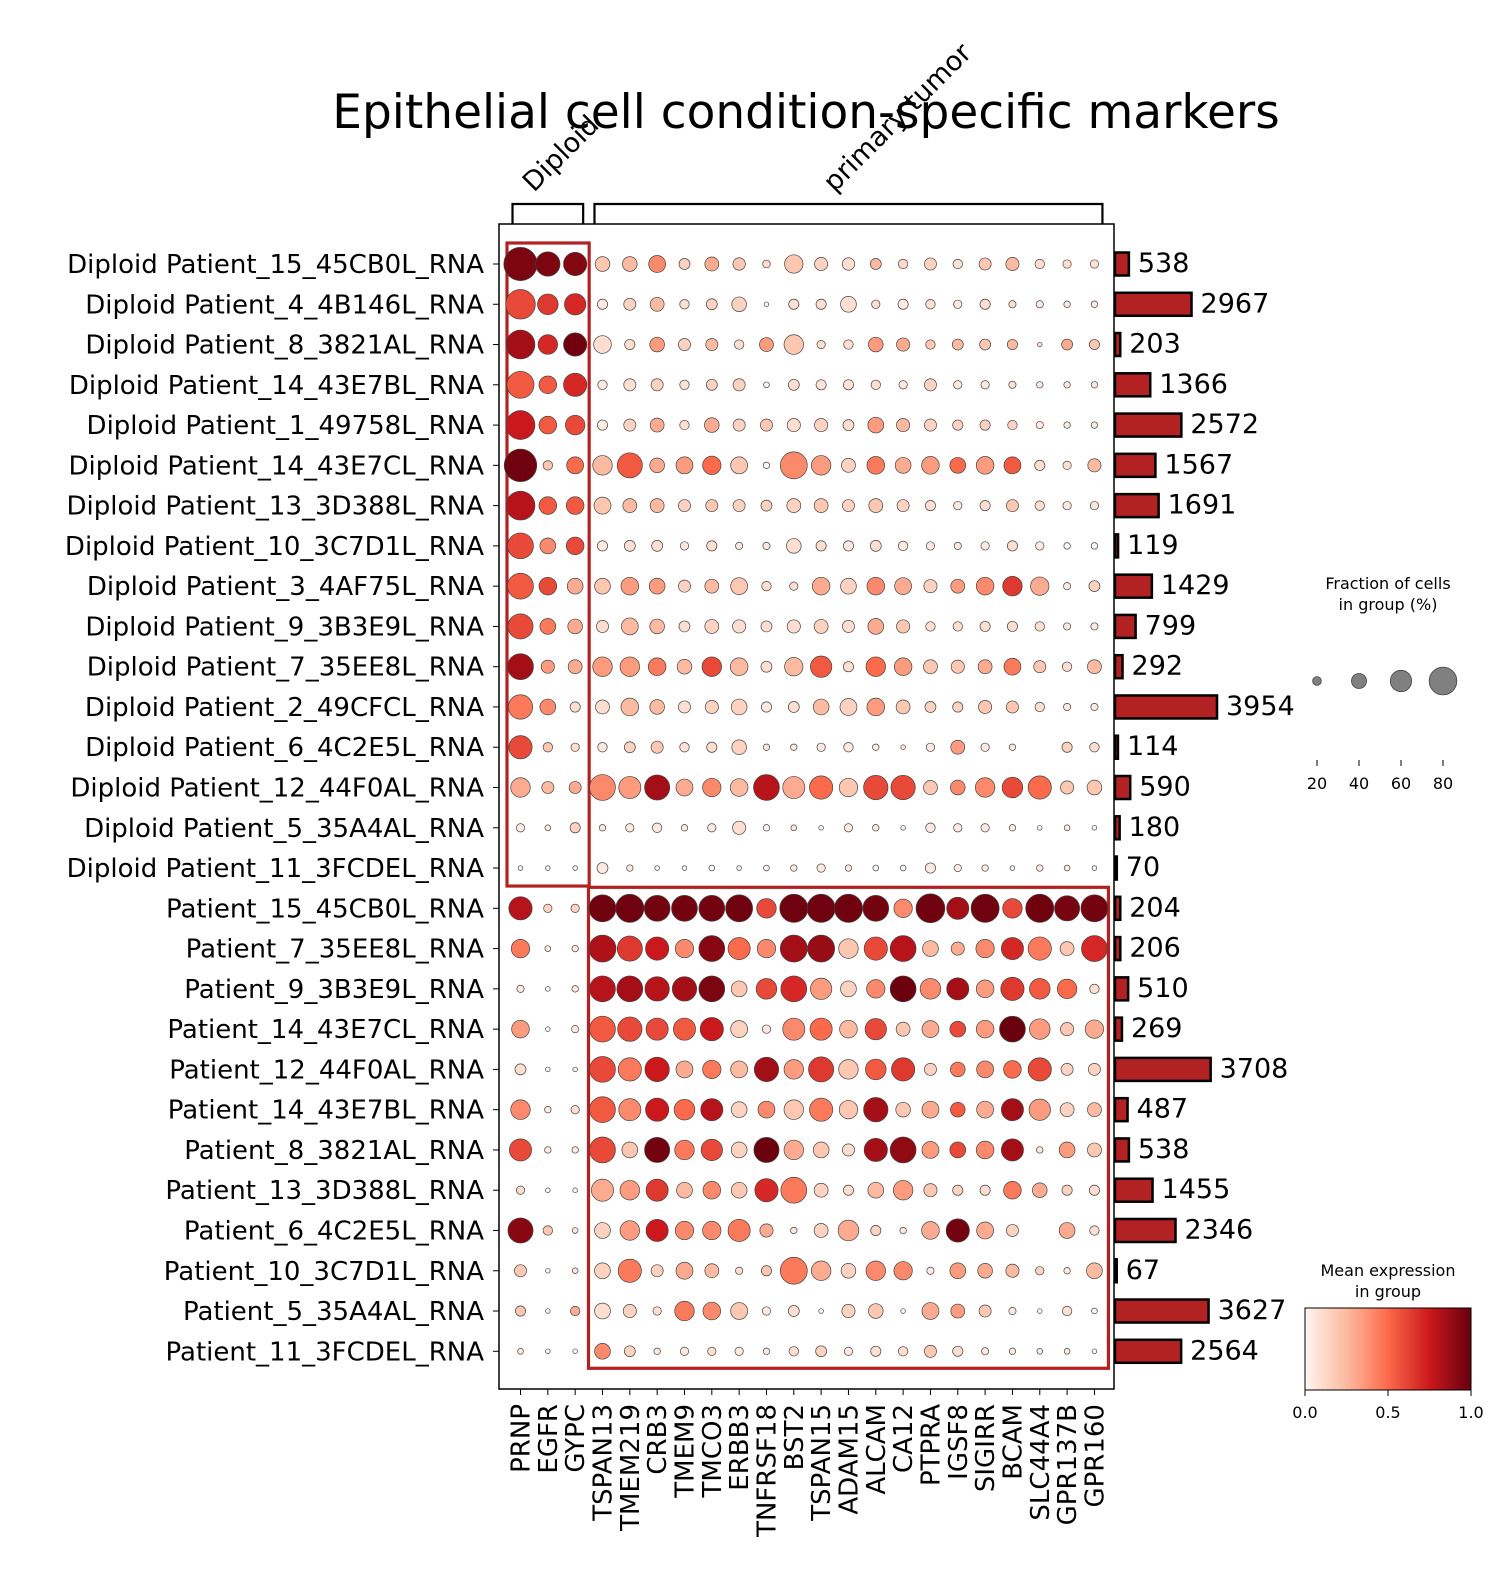 The height and width of the screenshot is (1572, 1503). What do you see at coordinates (334, 1151) in the screenshot?
I see `group-label: Patient_8_3821AL_RNA` at bounding box center [334, 1151].